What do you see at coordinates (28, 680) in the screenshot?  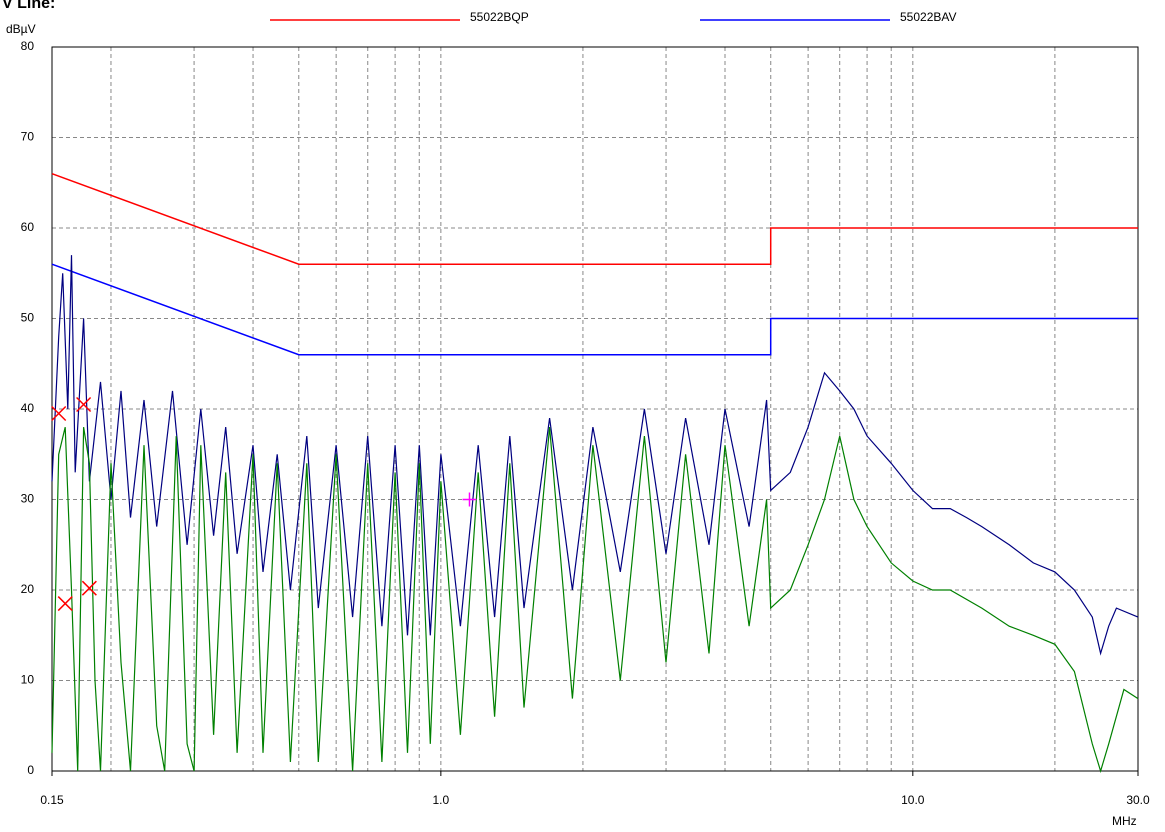 I see `y-tick-label: 10` at bounding box center [28, 680].